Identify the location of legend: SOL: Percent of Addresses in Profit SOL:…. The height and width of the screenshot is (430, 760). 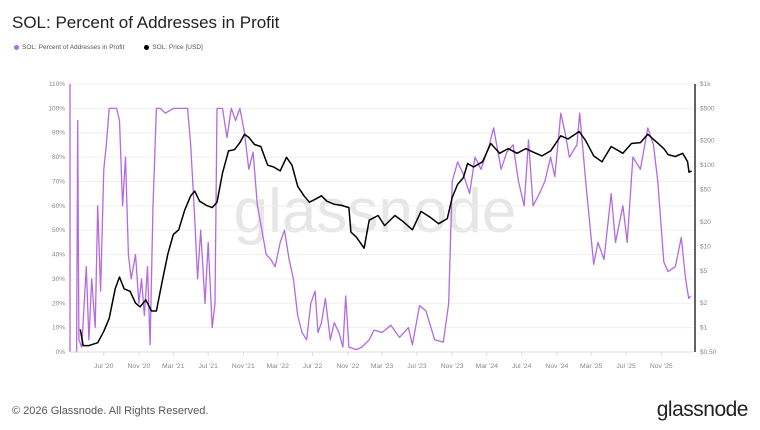
(108, 47).